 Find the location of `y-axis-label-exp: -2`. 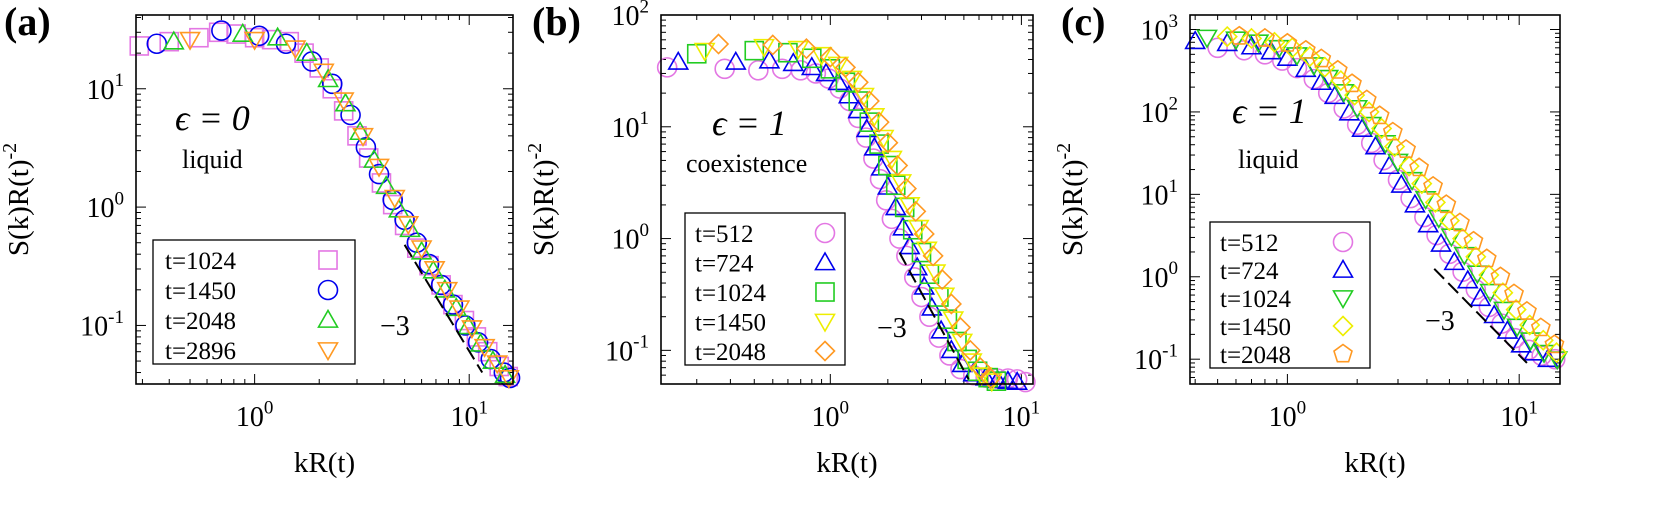

y-axis-label-exp: -2 is located at coordinates (10, 151).